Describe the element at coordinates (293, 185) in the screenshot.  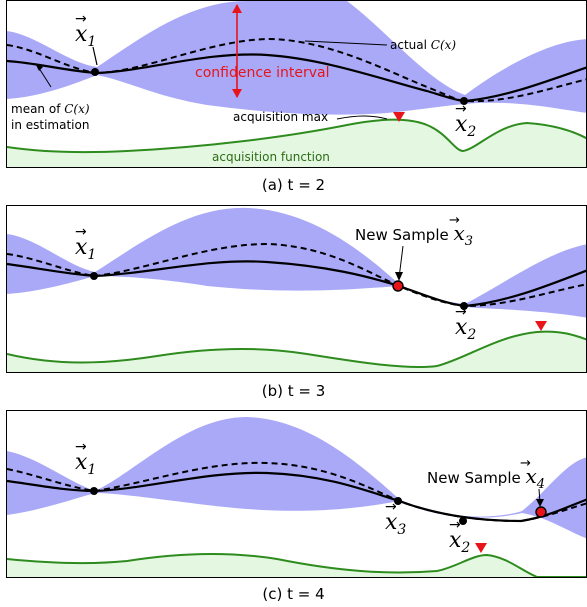
I see `caption-a: (a) t = 2` at that location.